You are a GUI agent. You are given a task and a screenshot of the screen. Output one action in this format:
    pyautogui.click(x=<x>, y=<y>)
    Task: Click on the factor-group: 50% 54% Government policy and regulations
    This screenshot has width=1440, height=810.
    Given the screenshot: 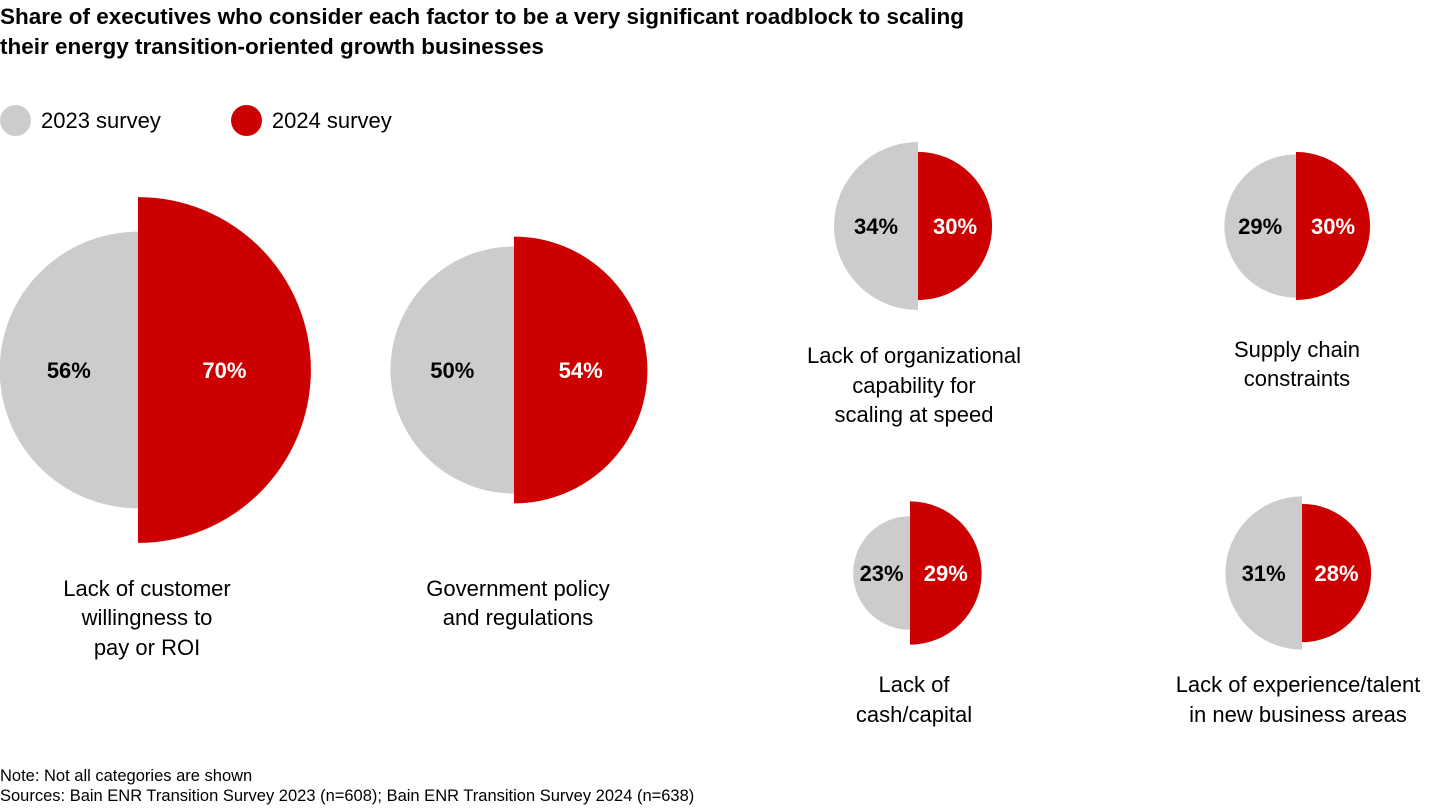 What is the action you would take?
    pyautogui.click(x=519, y=433)
    